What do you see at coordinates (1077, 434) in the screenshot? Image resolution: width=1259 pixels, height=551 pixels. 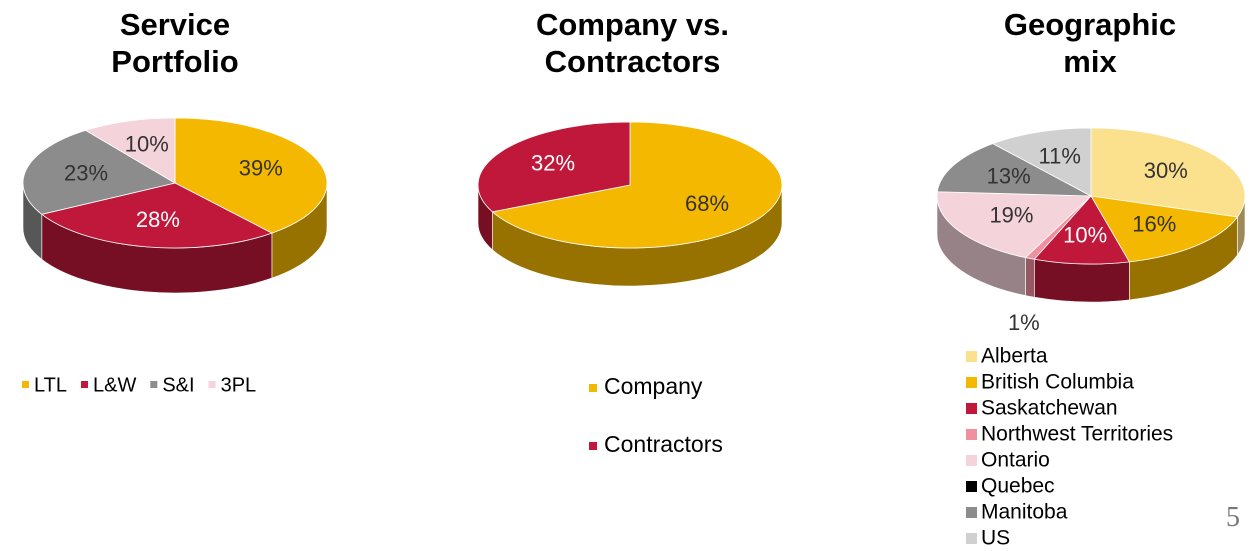 I see `legend-label: Northwest Territories` at bounding box center [1077, 434].